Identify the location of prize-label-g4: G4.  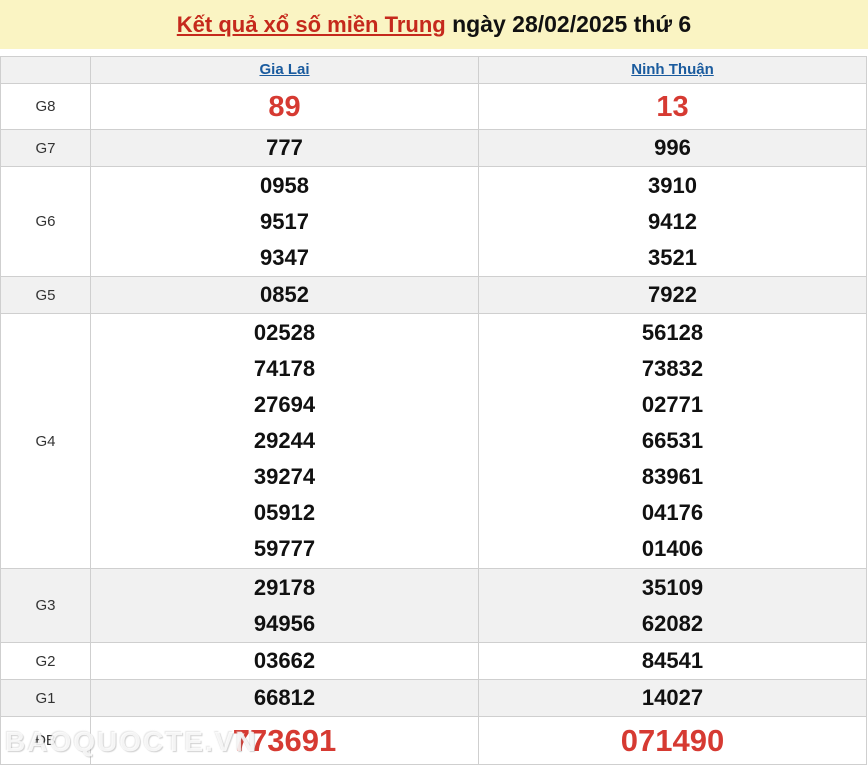
(45, 441).